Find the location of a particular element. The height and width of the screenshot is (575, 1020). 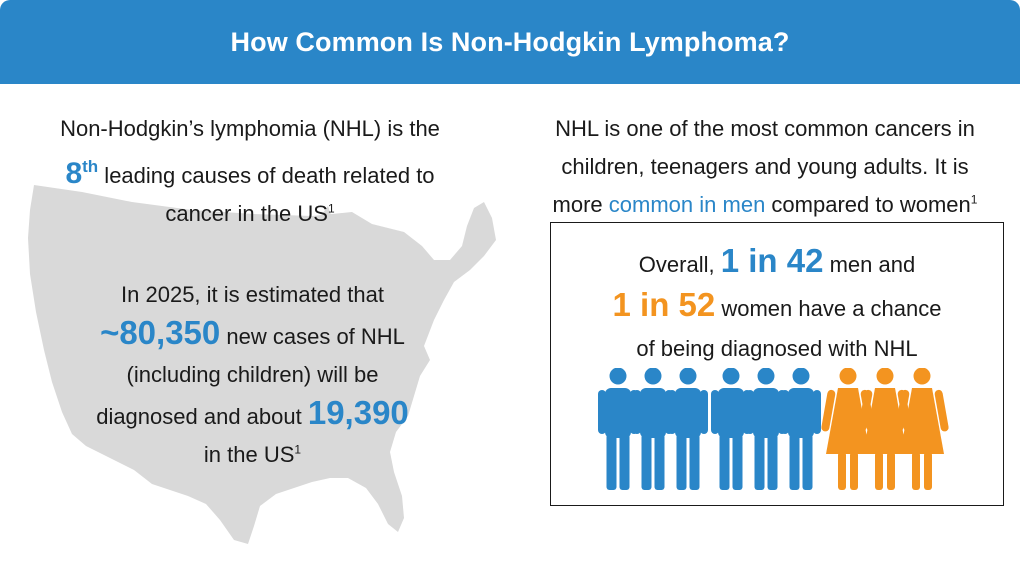

estimate-line4: diagnosed and about 19,390 is located at coordinates (252, 415).